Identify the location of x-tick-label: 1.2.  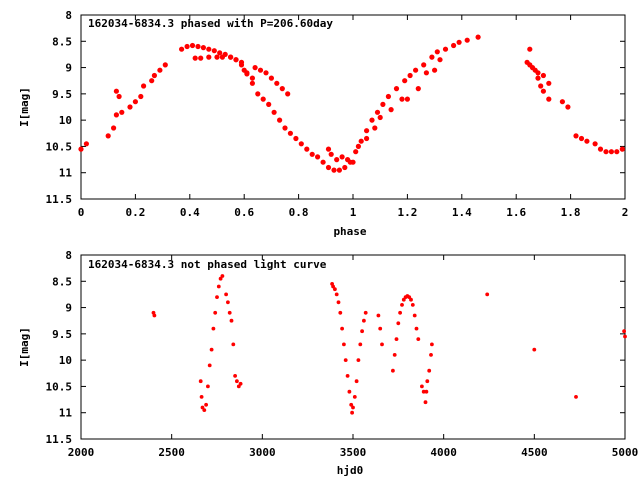
(407, 212).